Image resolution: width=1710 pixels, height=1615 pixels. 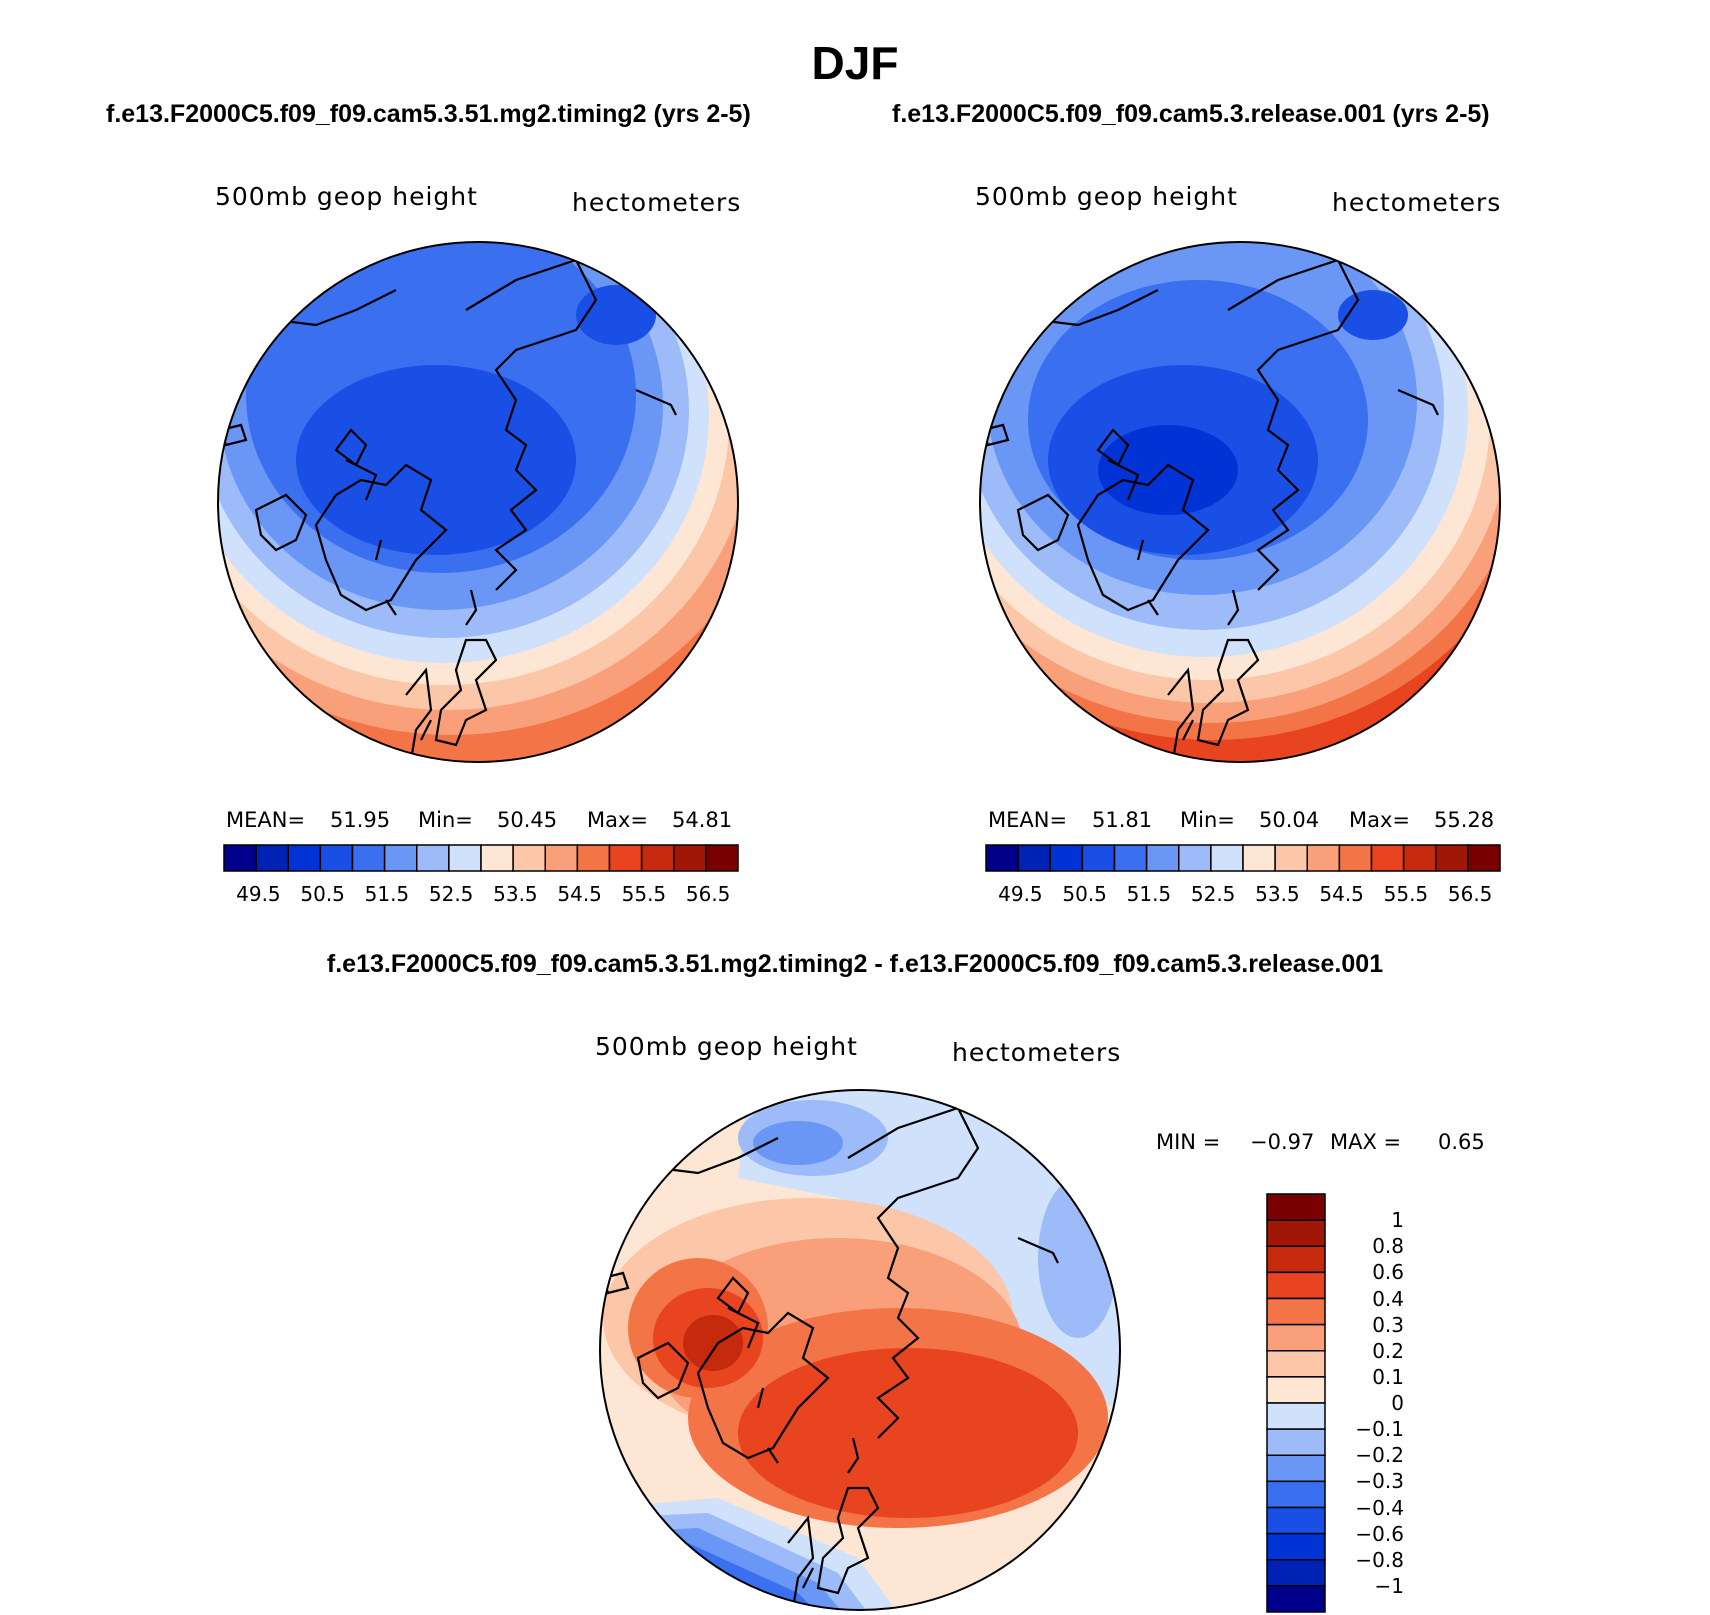 What do you see at coordinates (1122, 820) in the screenshot?
I see `right-mean-value: 51.81` at bounding box center [1122, 820].